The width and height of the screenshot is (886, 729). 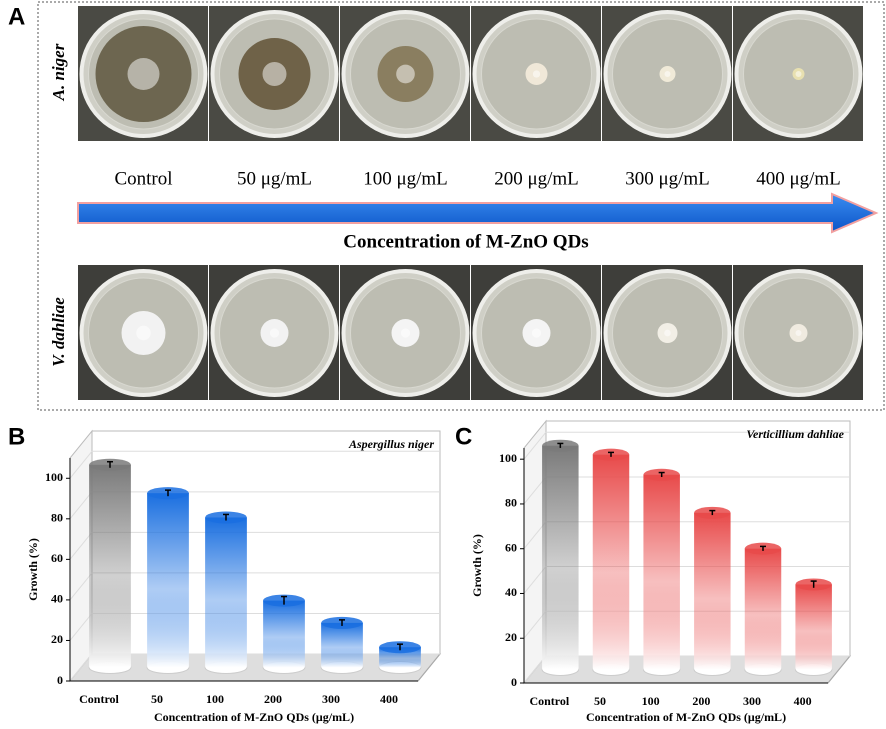 I want to click on concentration-label: 100 μg/mL, so click(x=405, y=178).